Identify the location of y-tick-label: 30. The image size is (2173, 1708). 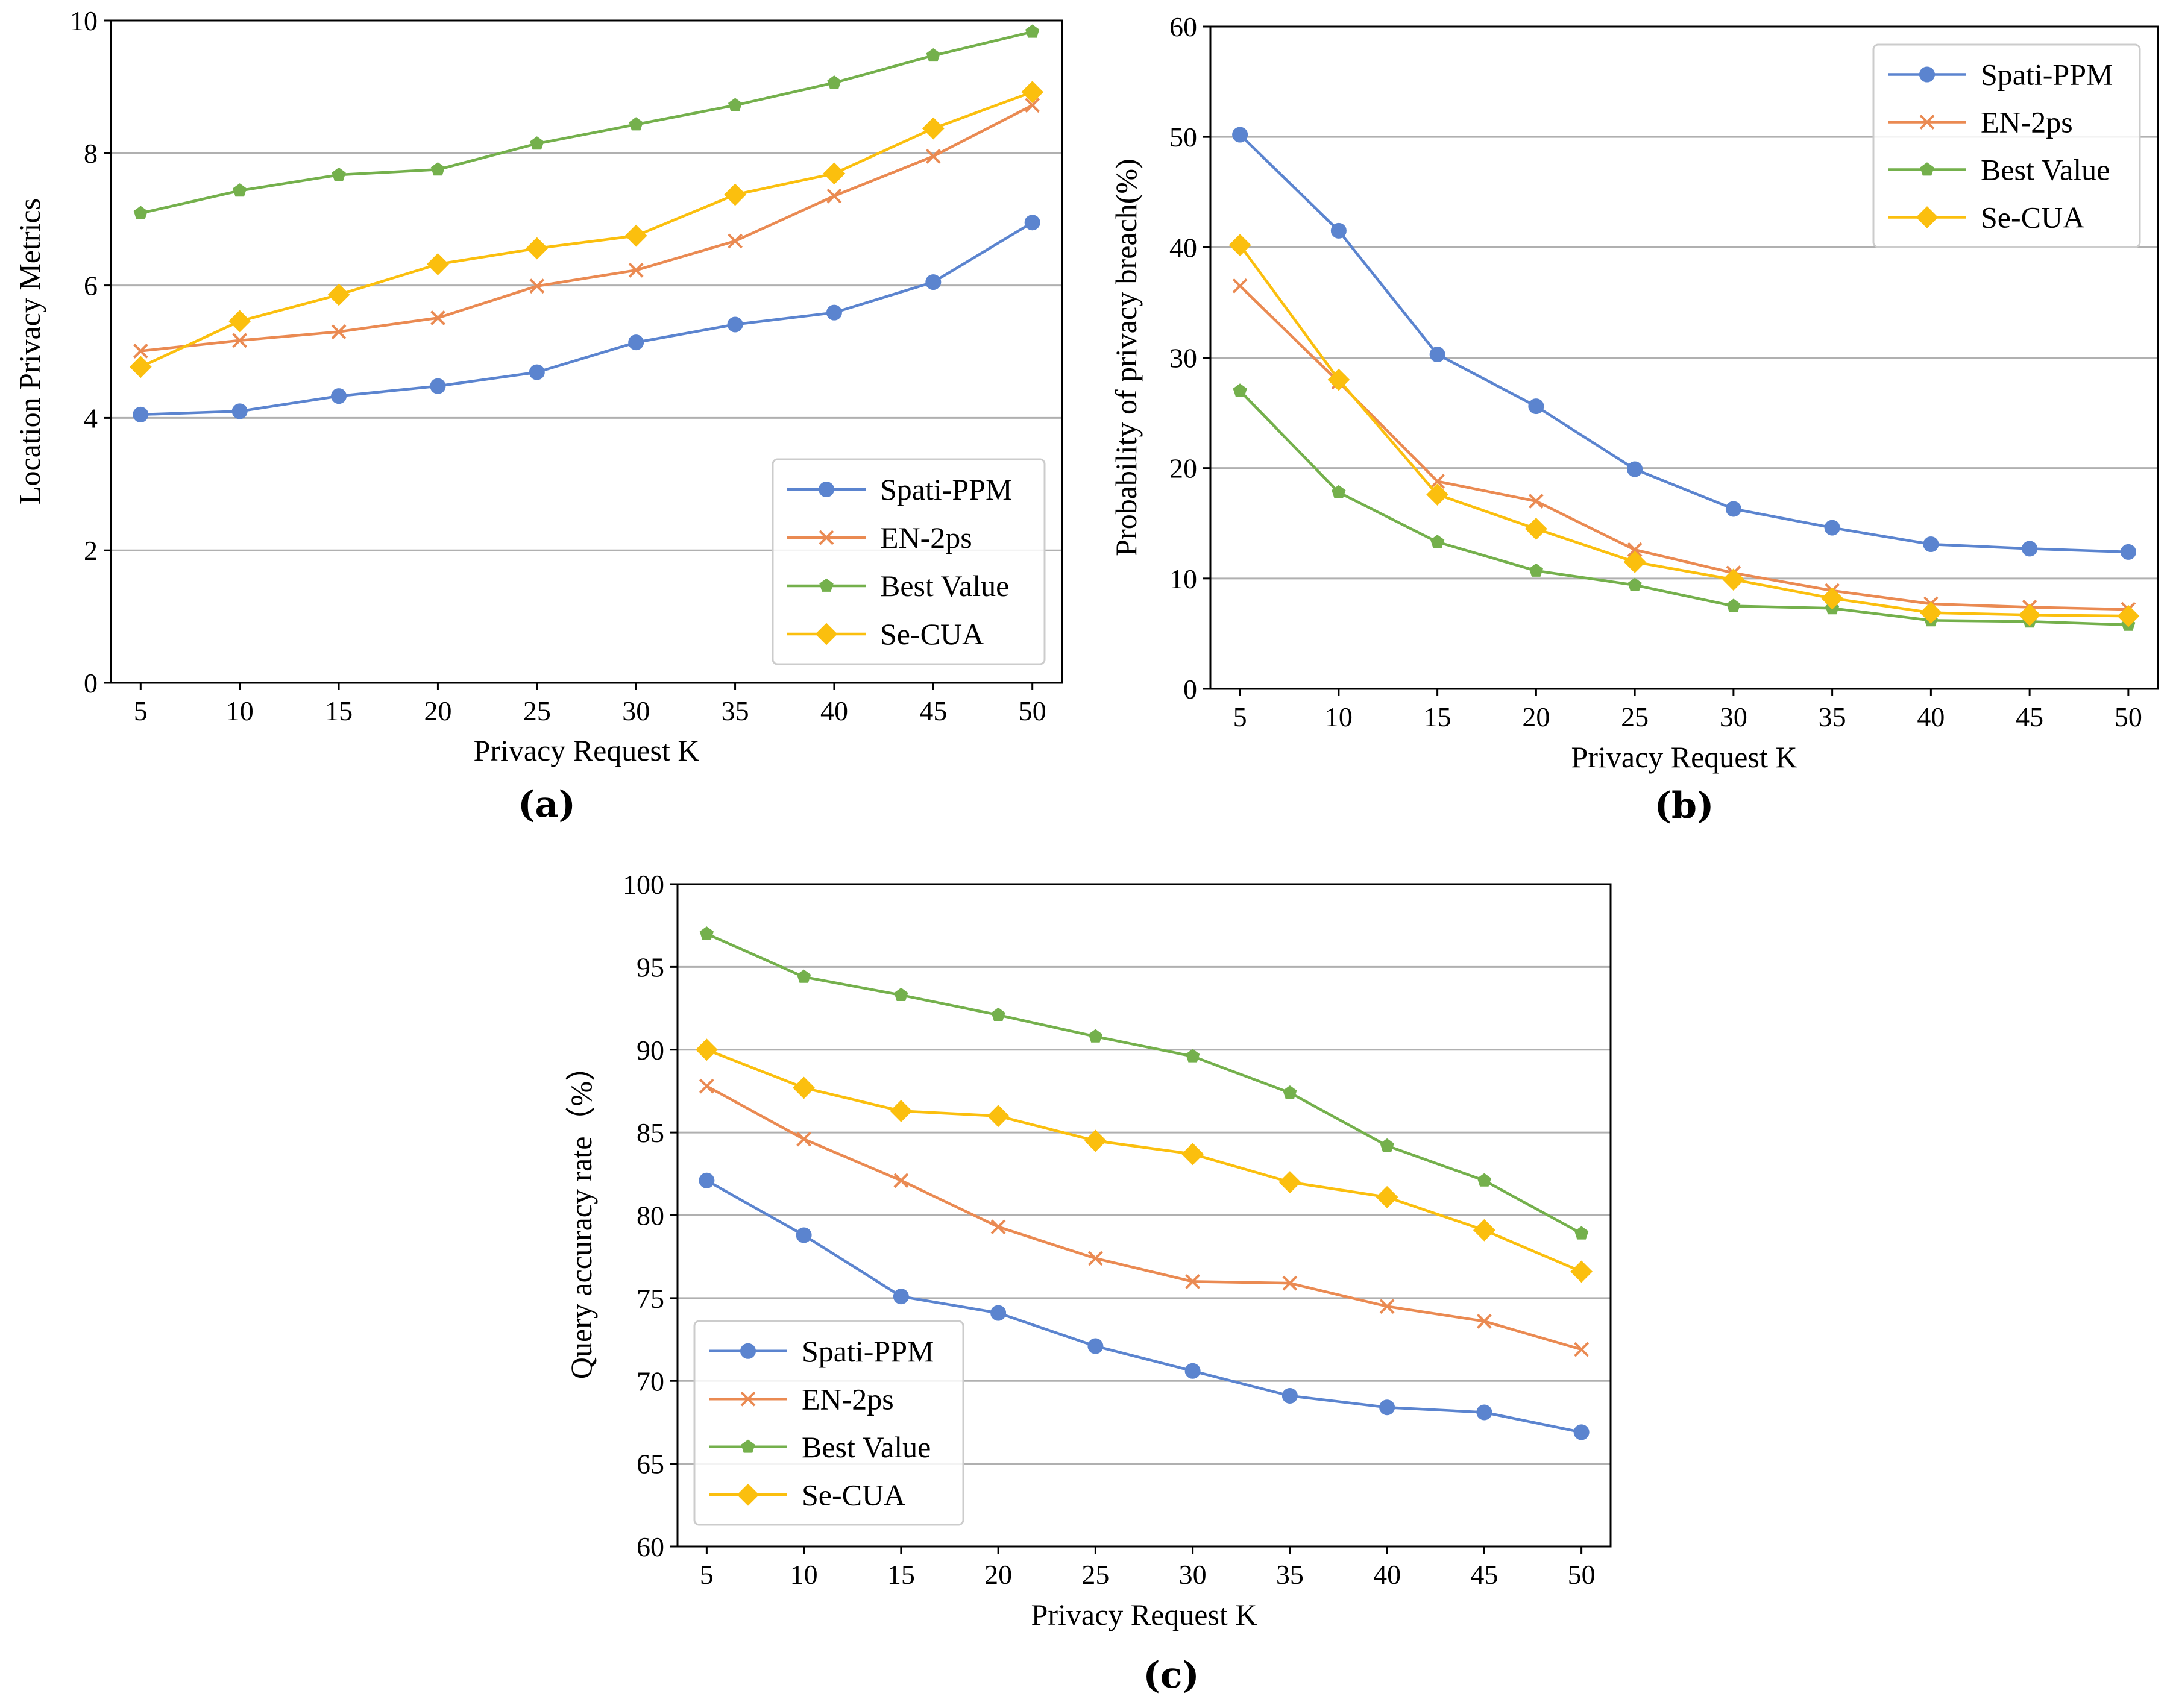
(1183, 358).